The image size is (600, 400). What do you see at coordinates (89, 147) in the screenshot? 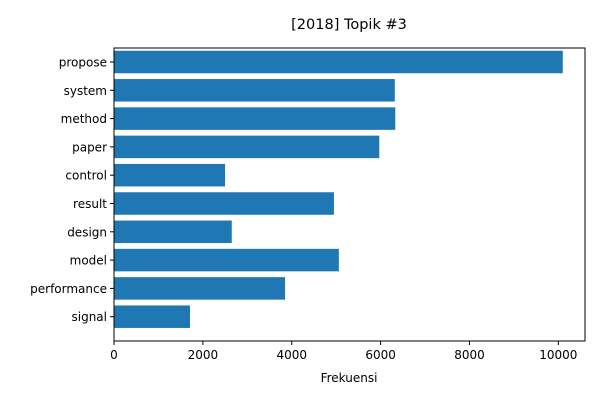
I see `y-tick-label: paper` at bounding box center [89, 147].